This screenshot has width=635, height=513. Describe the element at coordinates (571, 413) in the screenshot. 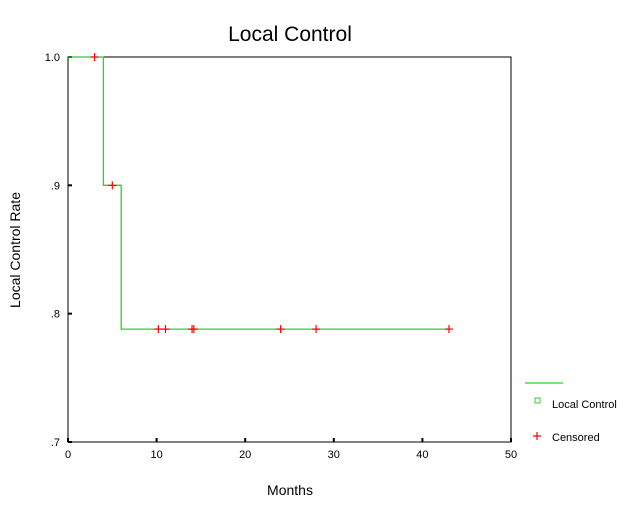

I see `legend: Local Control Censored` at that location.